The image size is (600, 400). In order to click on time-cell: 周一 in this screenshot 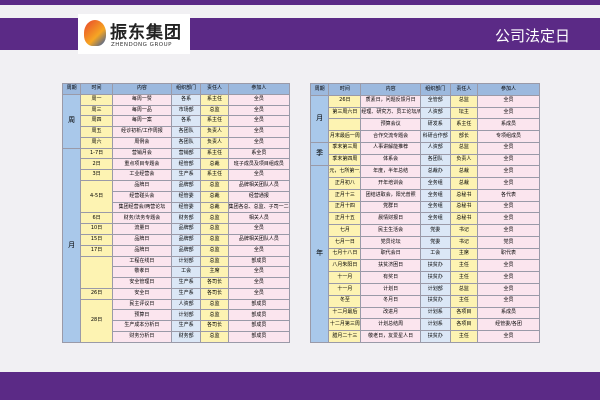, I will do `click(96, 99)`.